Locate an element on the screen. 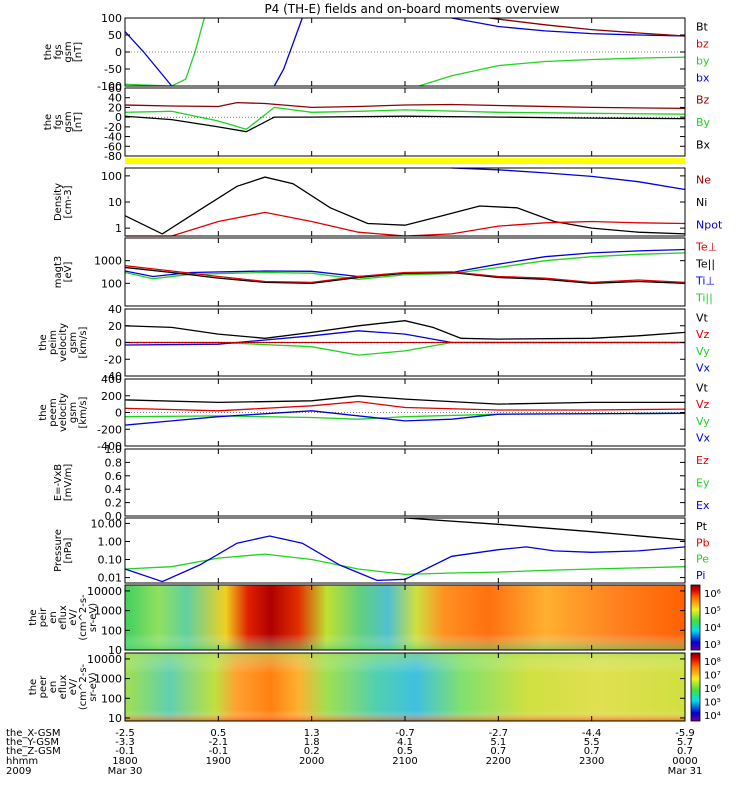 The height and width of the screenshot is (800, 750). ylabel-density: [cm-3] is located at coordinates (68, 201).